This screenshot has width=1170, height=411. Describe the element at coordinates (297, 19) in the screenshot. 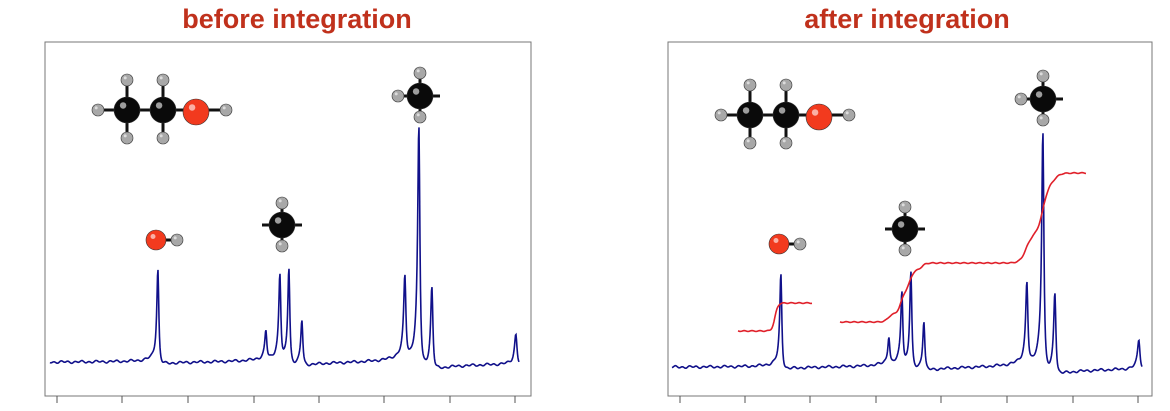

I see `panel-title: before integration` at that location.